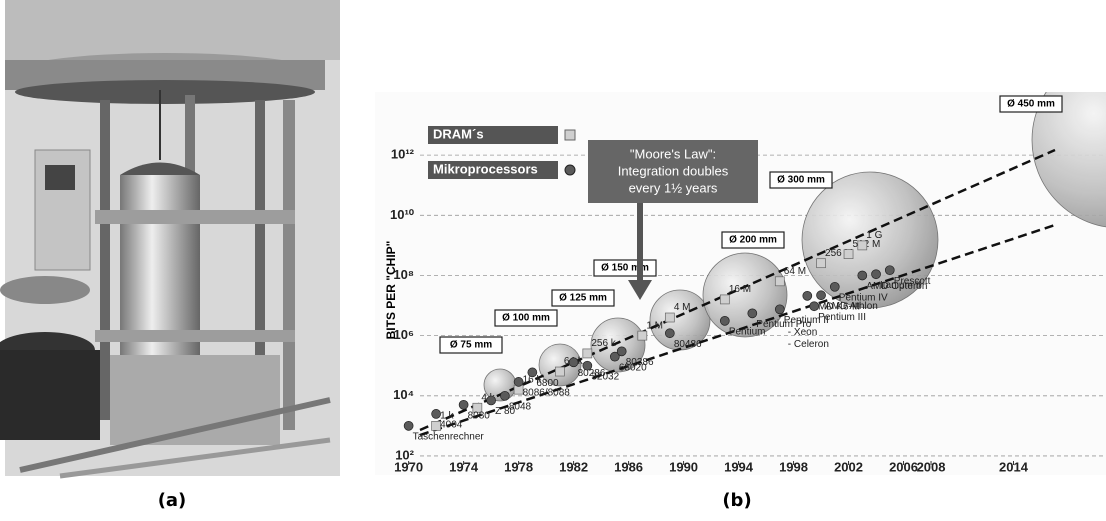 The height and width of the screenshot is (521, 1106). What do you see at coordinates (547, 383) in the screenshot?
I see `processor-label: 6800` at bounding box center [547, 383].